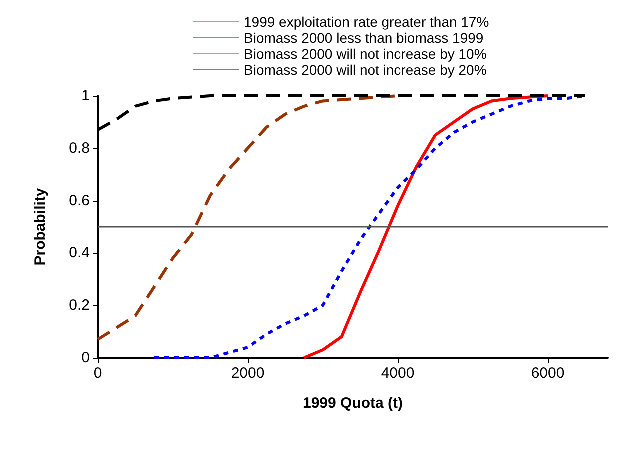 This screenshot has height=449, width=639. Describe the element at coordinates (365, 54) in the screenshot. I see `legend-label: Biomass 2000 will not increase by 10%` at that location.